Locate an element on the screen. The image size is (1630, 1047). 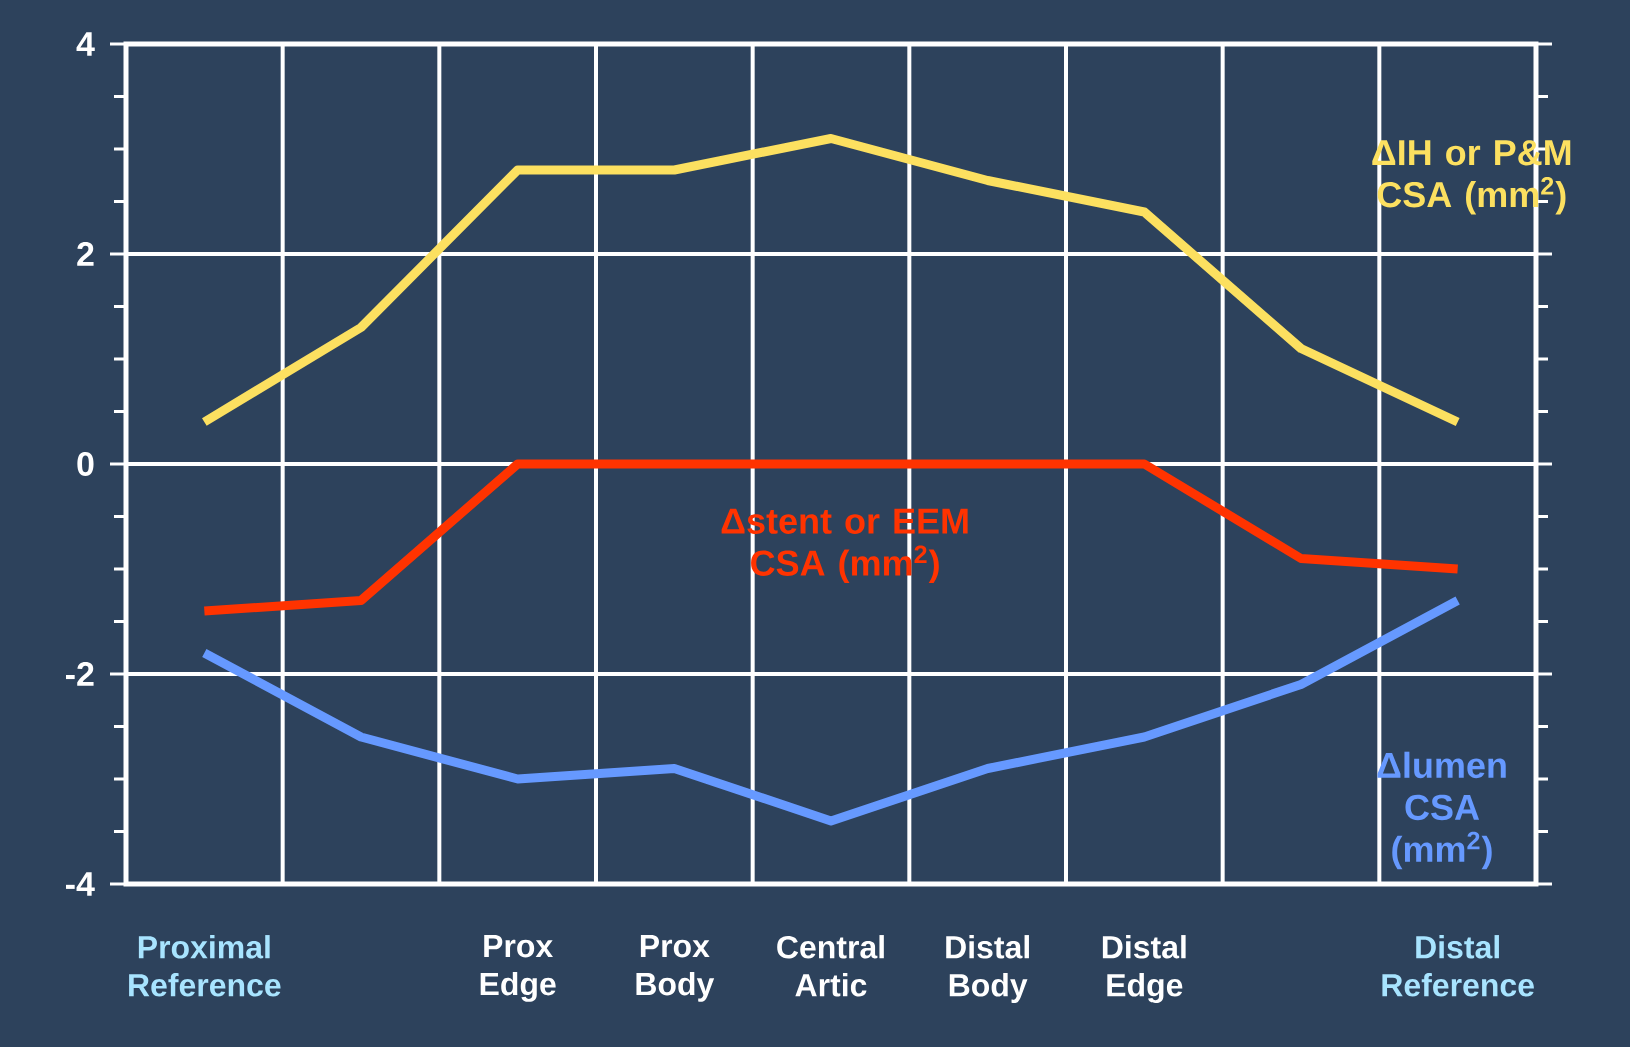
x-tick-label: Proximal Reference is located at coordinates (205, 966).